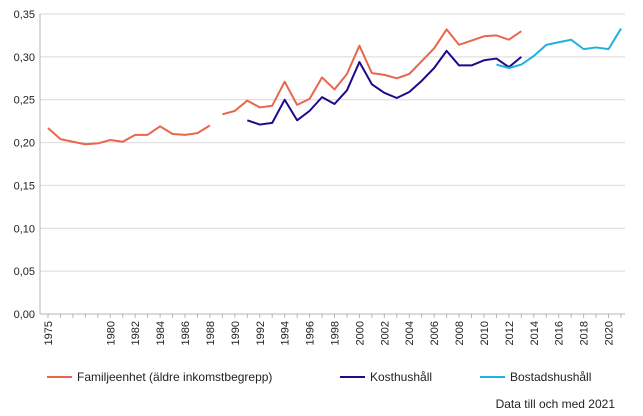 The image size is (643, 416). I want to click on y-tick-label: 0,35, so click(24, 15).